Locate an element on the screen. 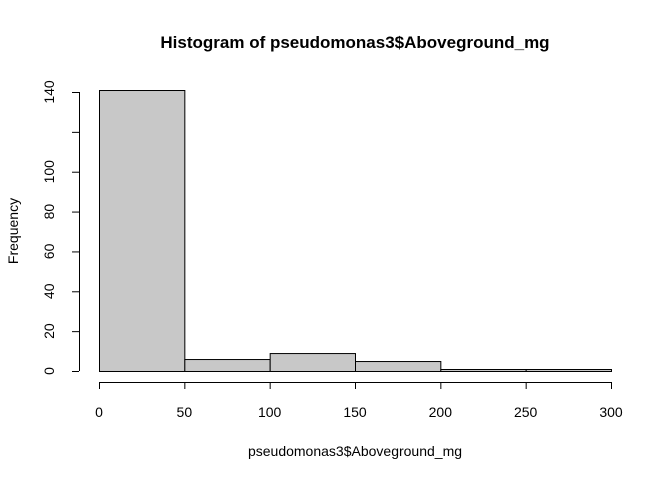 Image resolution: width=672 pixels, height=480 pixels. y-axis: 0 20 40 60 80 100 140 is located at coordinates (60, 227).